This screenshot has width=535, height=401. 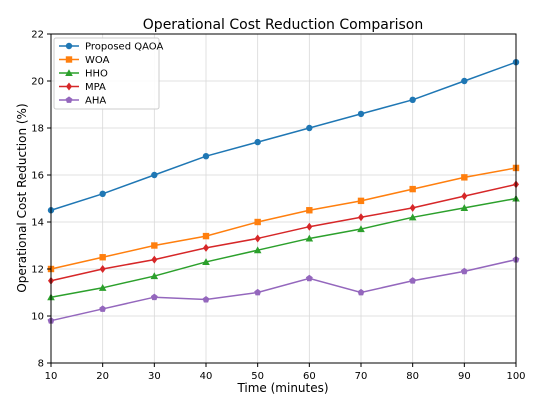 I want to click on x-axis-label: Time (minutes), so click(x=282, y=388).